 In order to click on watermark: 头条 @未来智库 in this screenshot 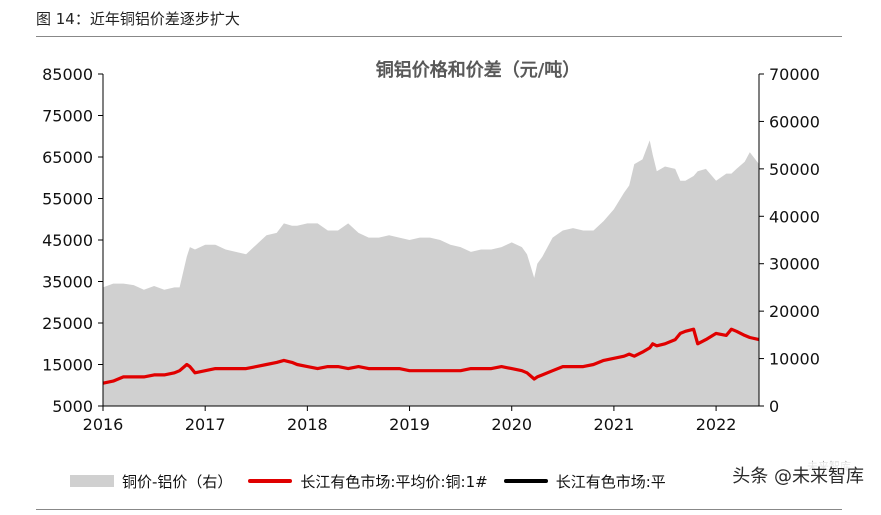, I will do `click(798, 475)`.